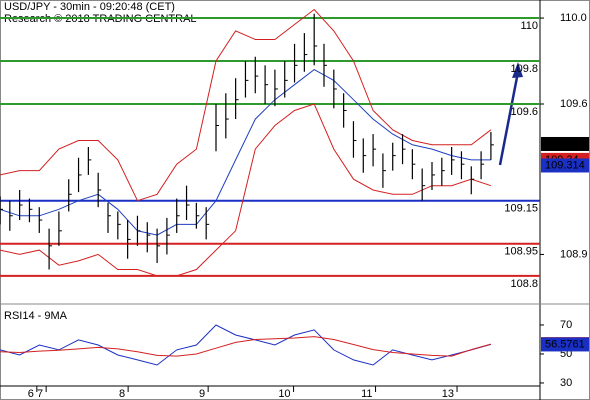 Image resolution: width=590 pixels, height=400 pixels. I want to click on x-tick-label: 11, so click(366, 394).